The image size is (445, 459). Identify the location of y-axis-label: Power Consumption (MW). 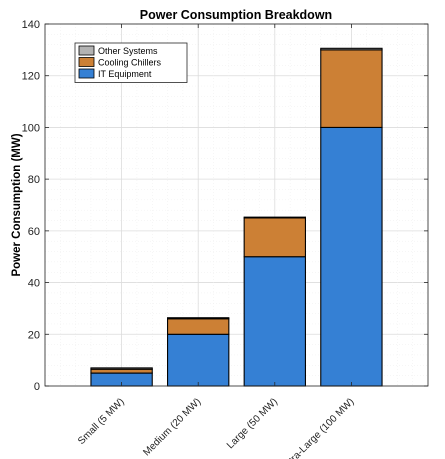
(17, 204).